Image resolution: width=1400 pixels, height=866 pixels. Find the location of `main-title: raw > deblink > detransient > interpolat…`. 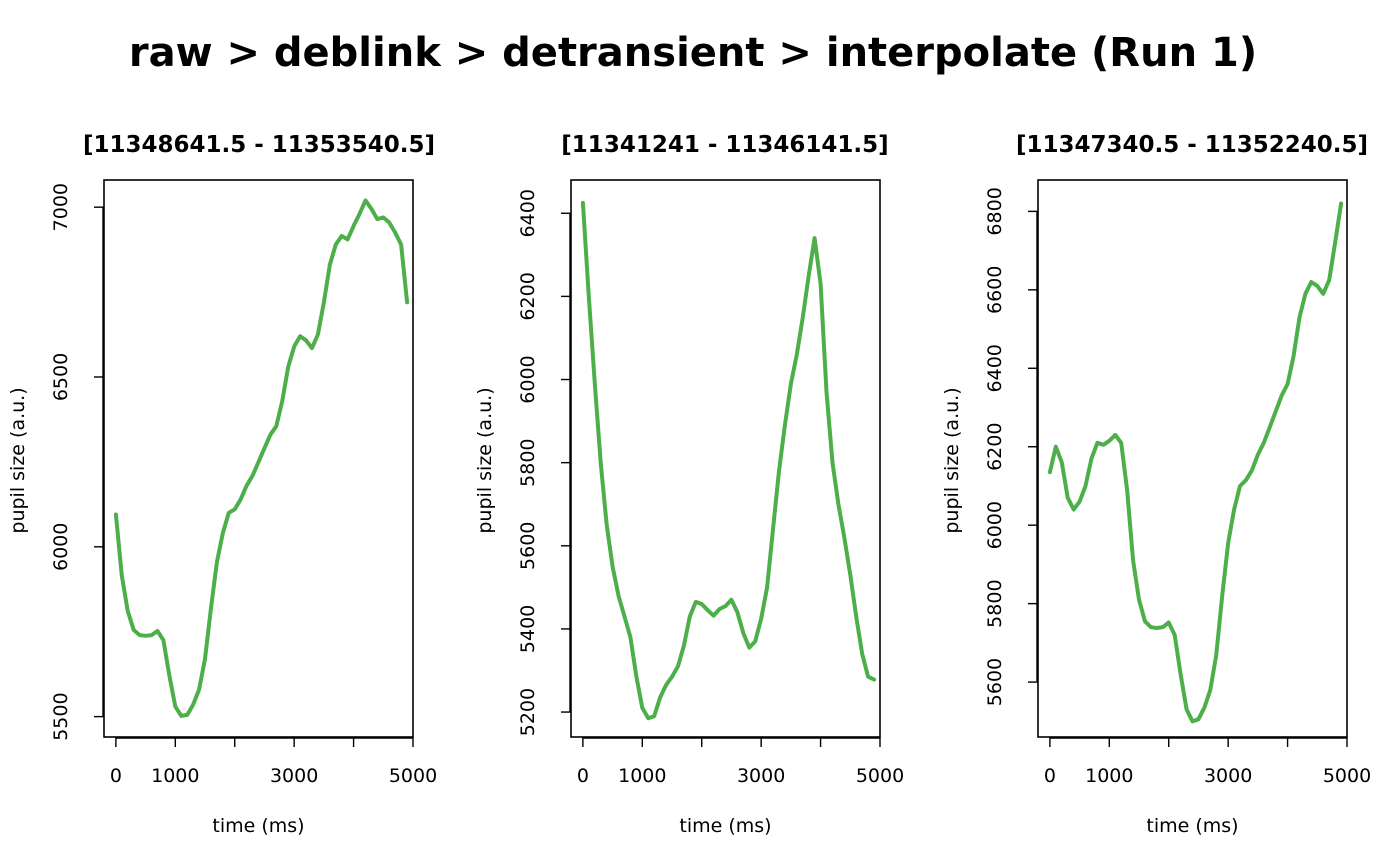

main-title: raw > deblink > detransient > interpolat… is located at coordinates (693, 53).